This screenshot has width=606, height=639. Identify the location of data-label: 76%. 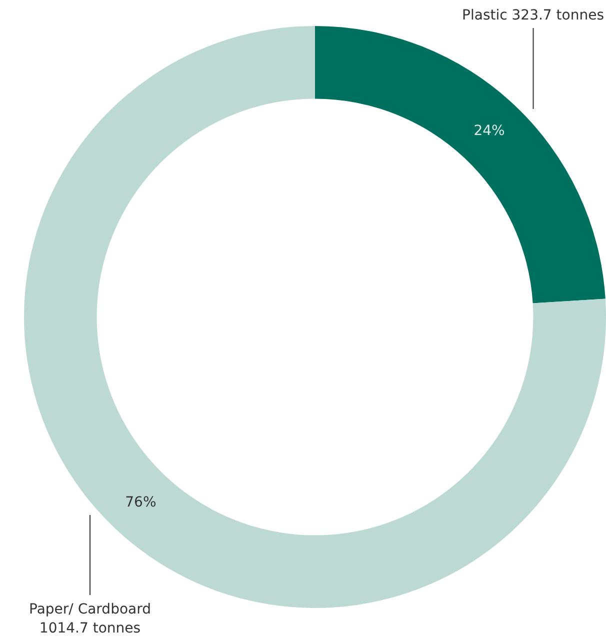
(140, 502).